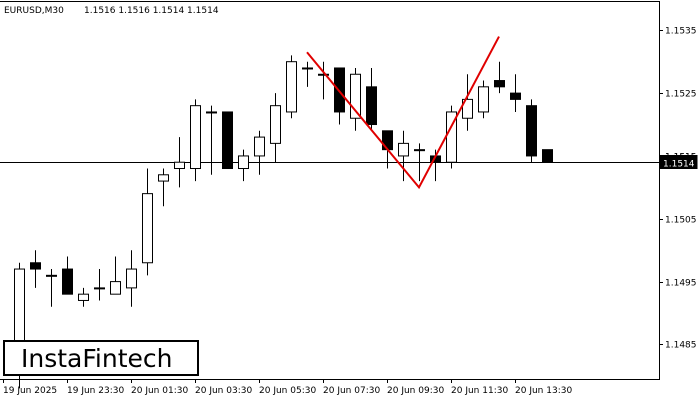  What do you see at coordinates (151, 11) in the screenshot?
I see `chart-ohlc: 1.1516 1.1516 1.1514 1.1514` at bounding box center [151, 11].